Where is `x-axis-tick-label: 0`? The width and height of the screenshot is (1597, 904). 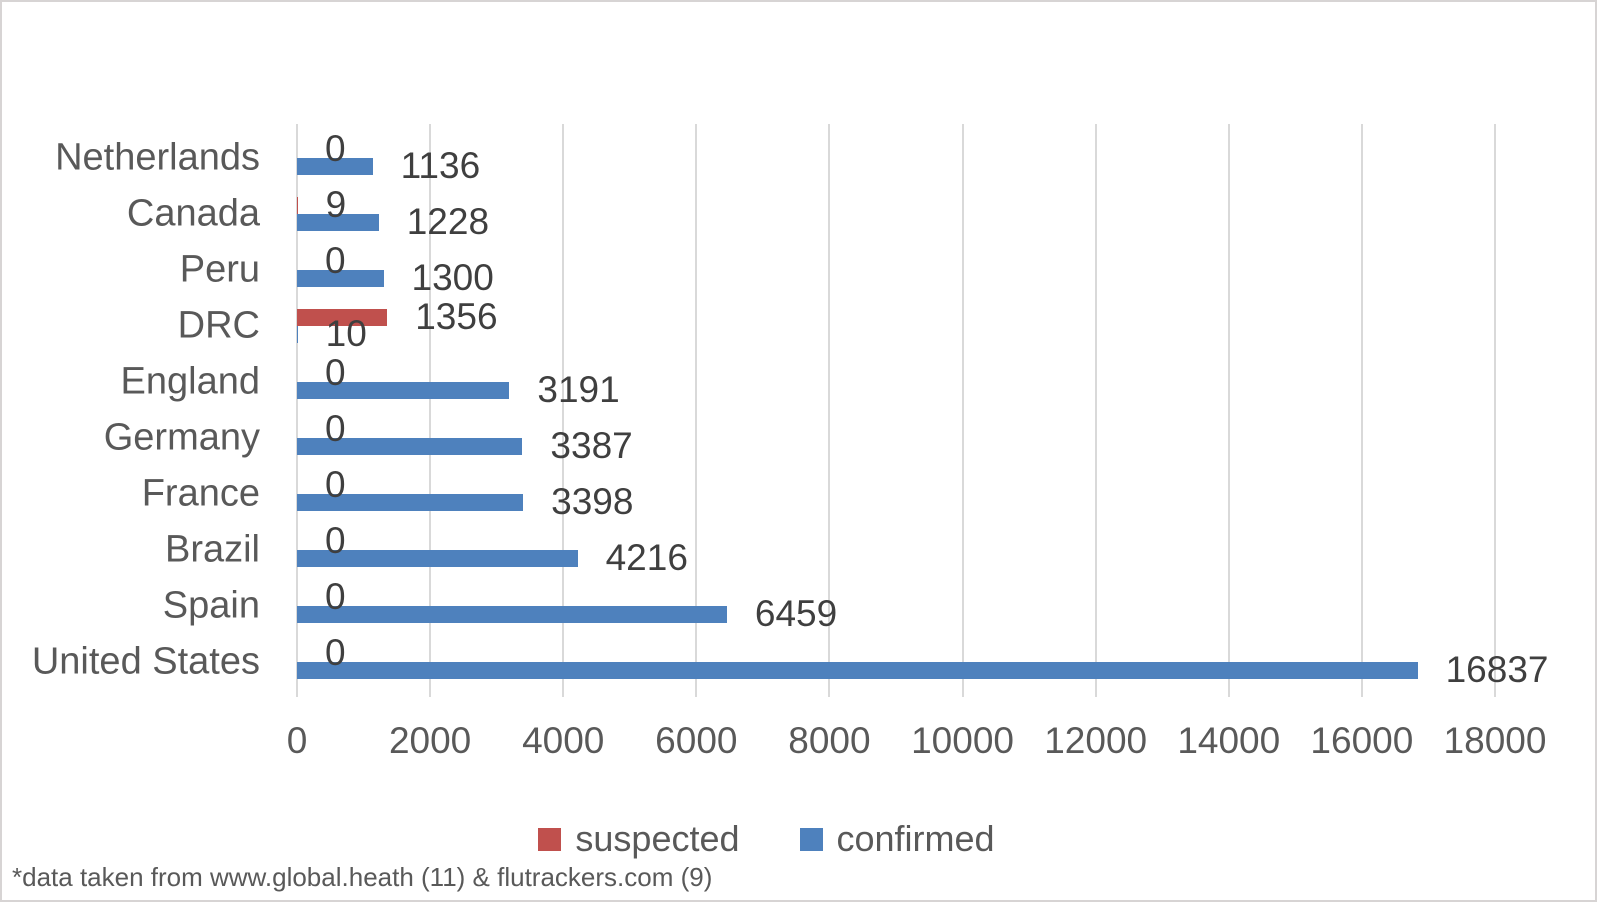 x-axis-tick-label: 0 is located at coordinates (297, 740).